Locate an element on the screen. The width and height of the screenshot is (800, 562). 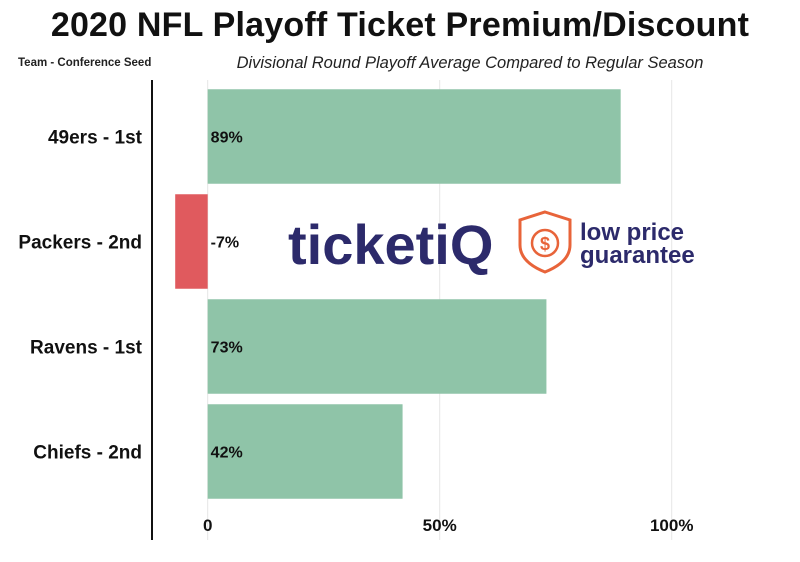
data-label: 73% is located at coordinates (227, 348).